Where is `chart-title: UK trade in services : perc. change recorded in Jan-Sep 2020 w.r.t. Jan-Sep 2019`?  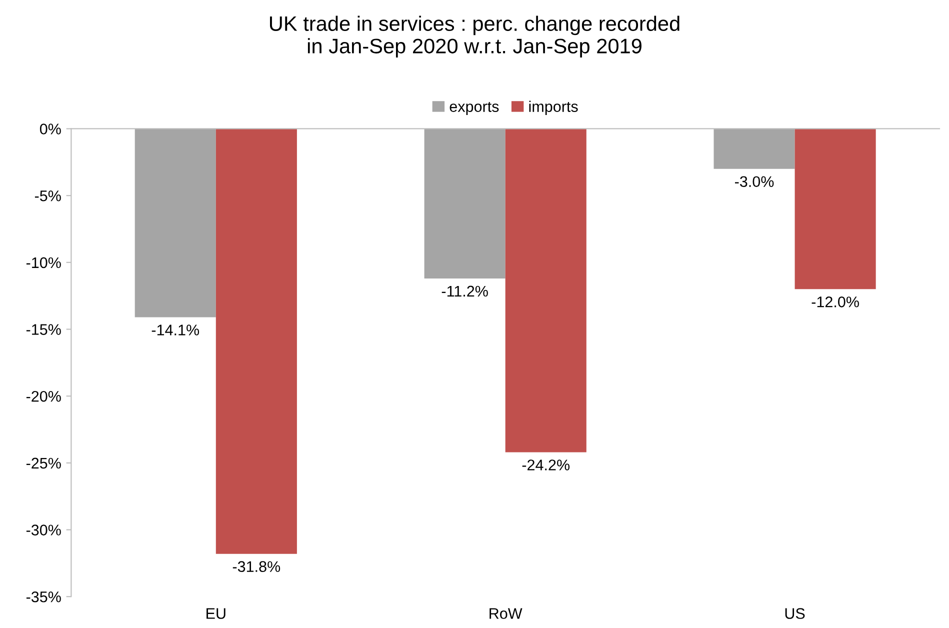 chart-title: UK trade in services : perc. change recorded in Jan-Sep 2020 w.r.t. Jan-Sep 2019 is located at coordinates (475, 37).